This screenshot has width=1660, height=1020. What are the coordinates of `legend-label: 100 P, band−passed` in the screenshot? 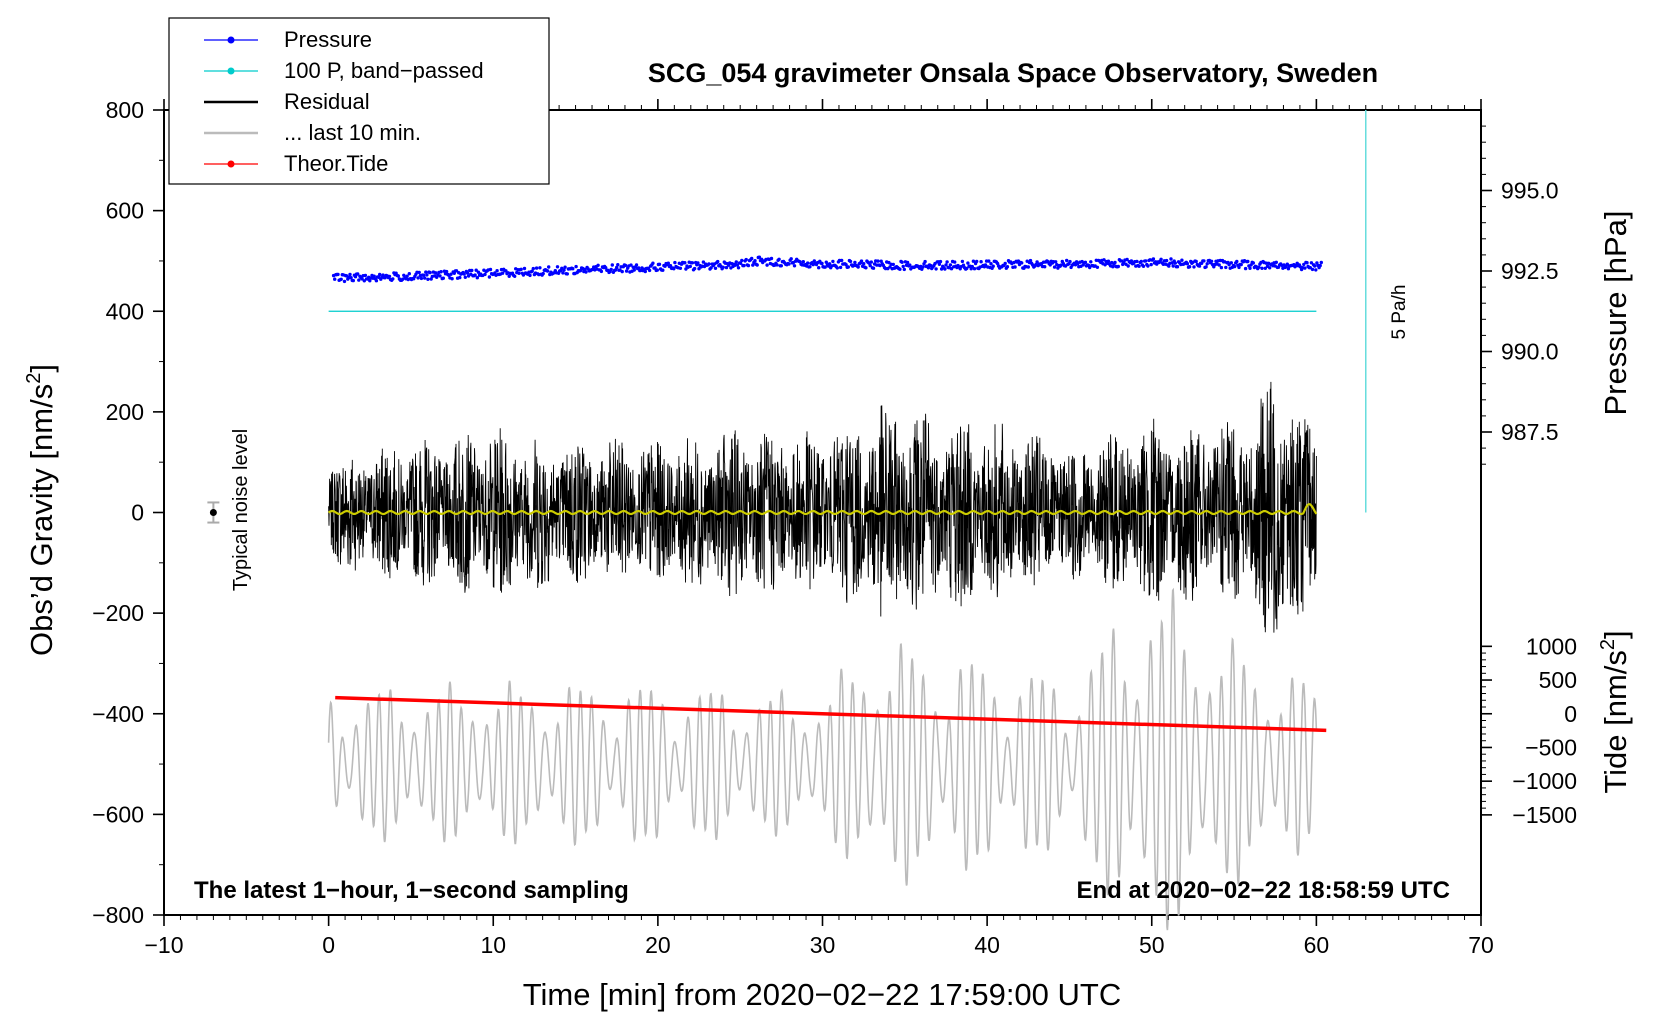 It's located at (384, 70).